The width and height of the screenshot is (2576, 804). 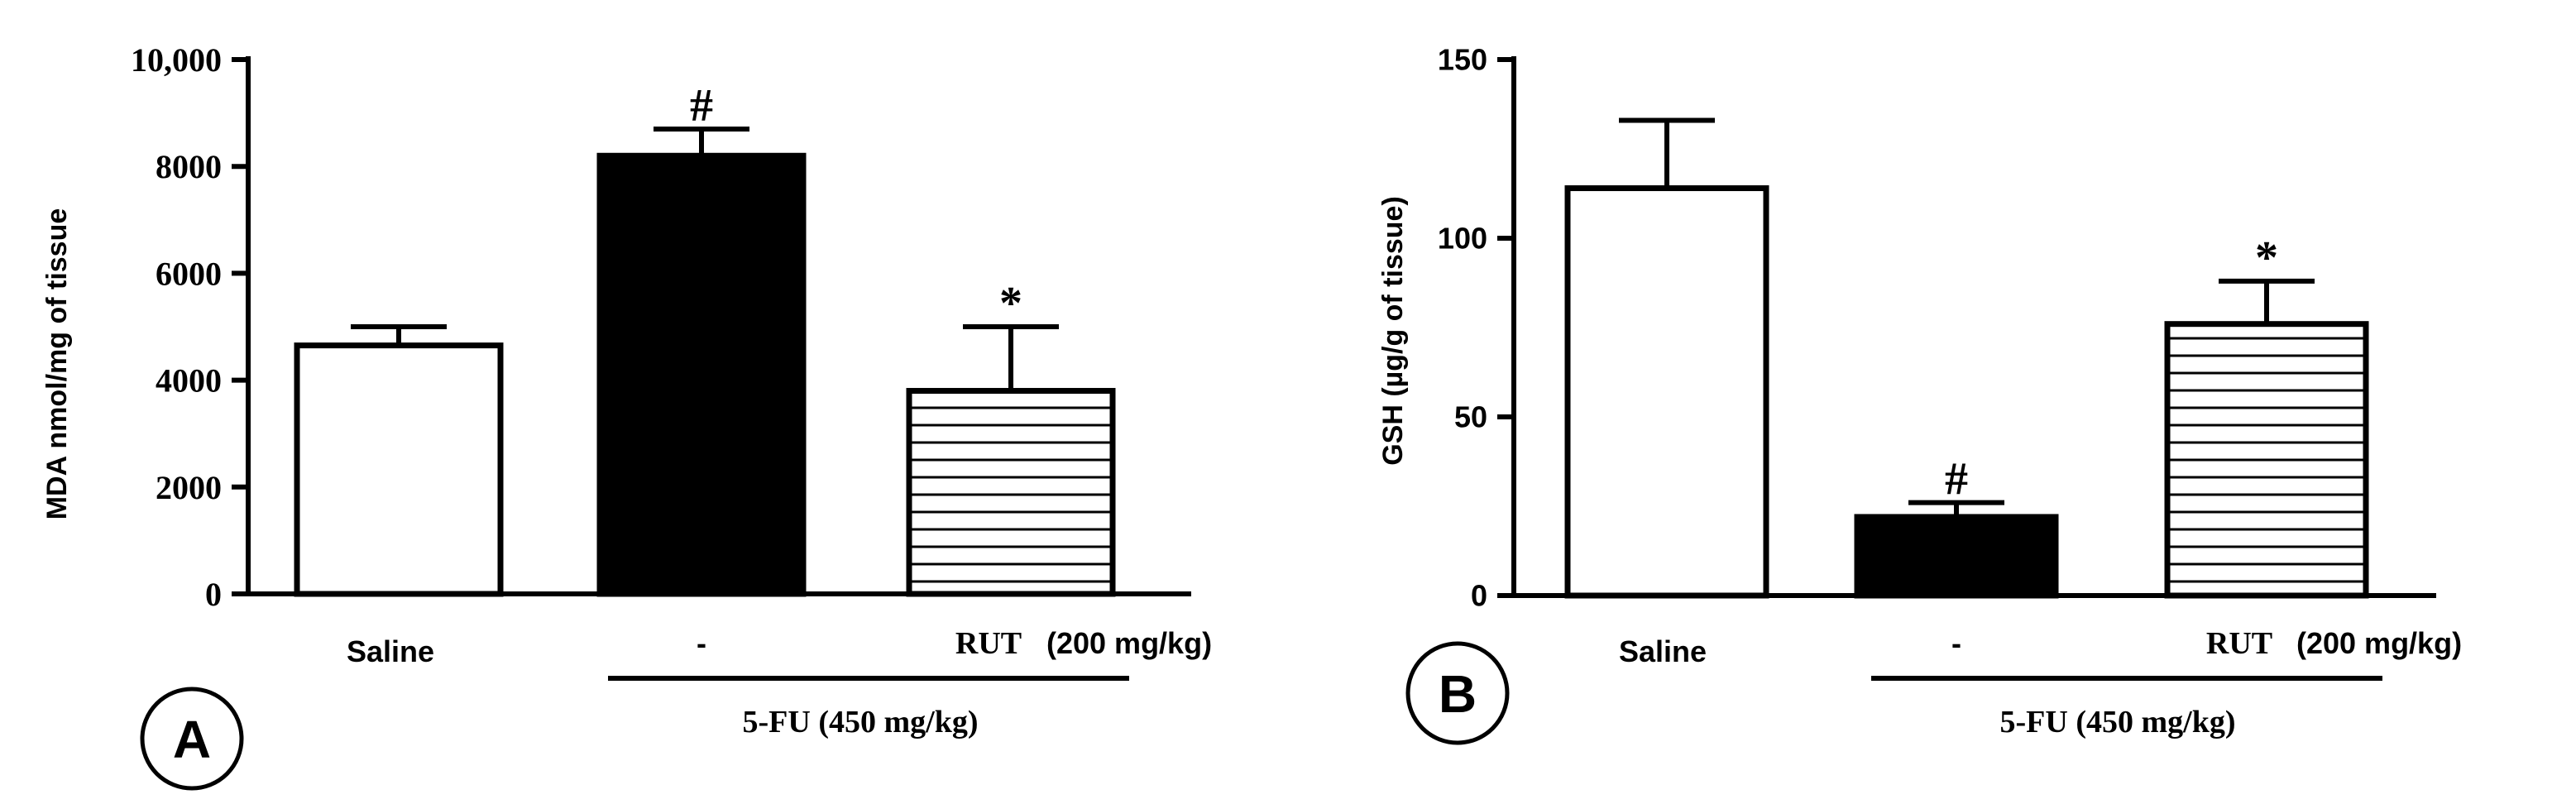 I want to click on panel-a-xtick-saline: Saline, so click(x=390, y=651).